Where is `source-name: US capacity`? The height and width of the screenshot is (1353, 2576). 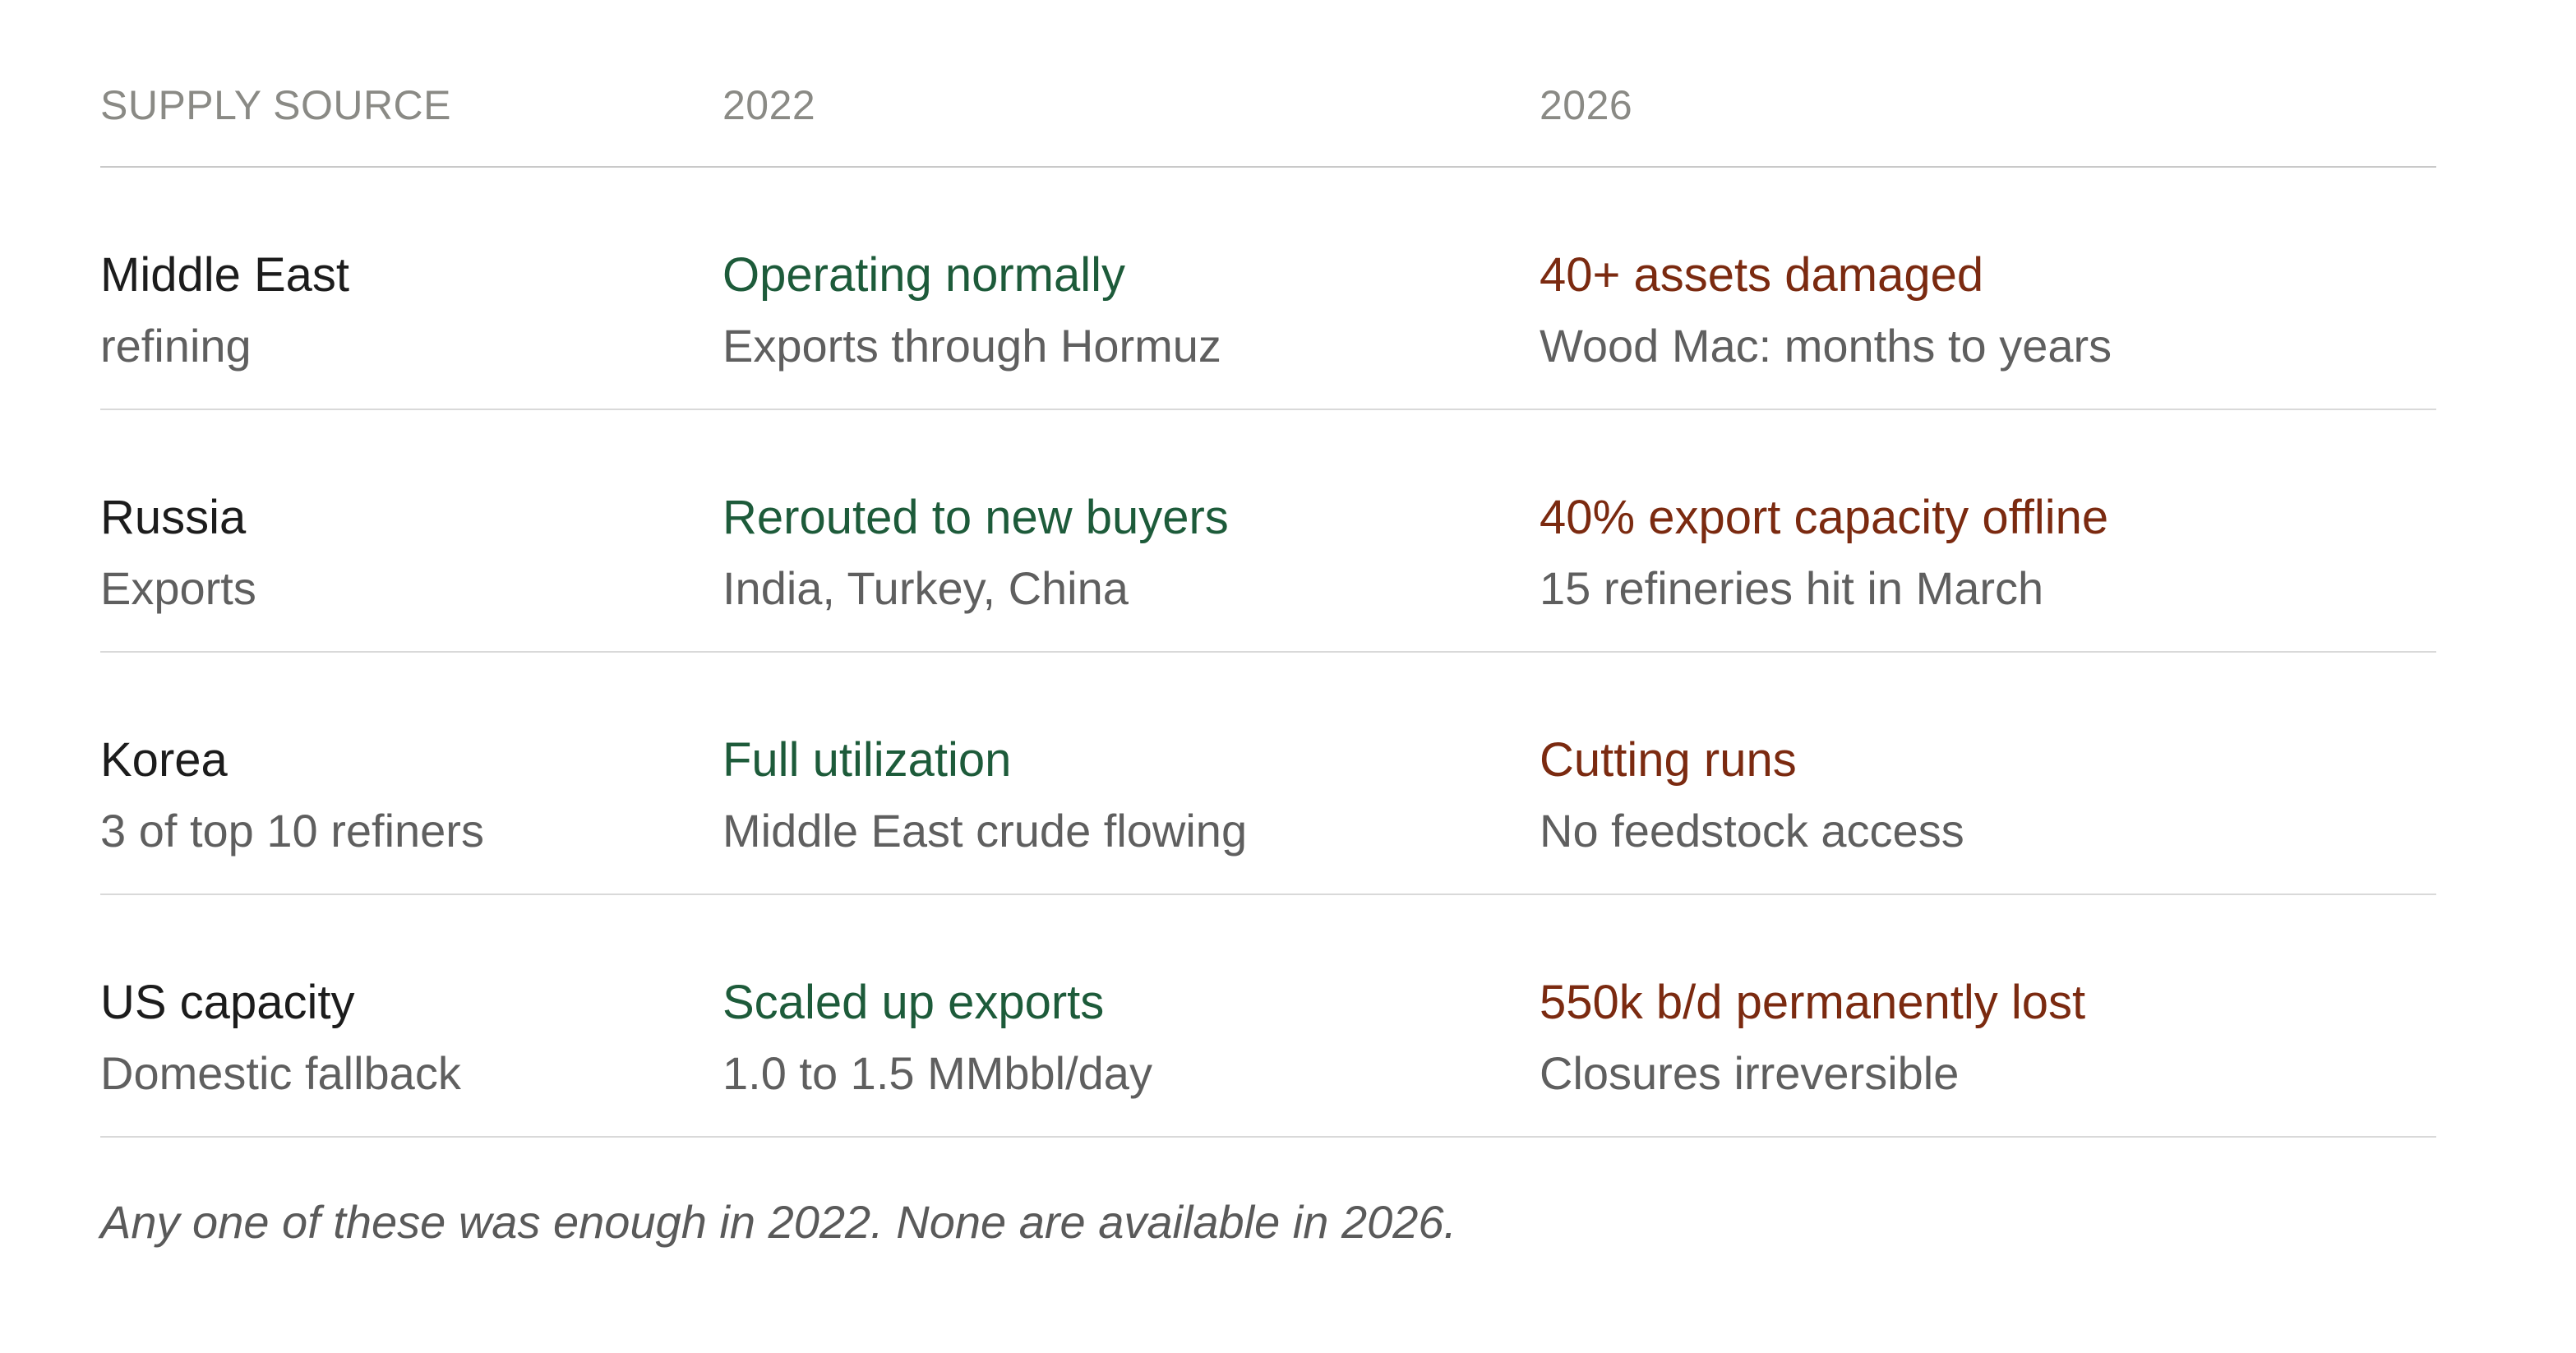 source-name: US capacity is located at coordinates (228, 1002).